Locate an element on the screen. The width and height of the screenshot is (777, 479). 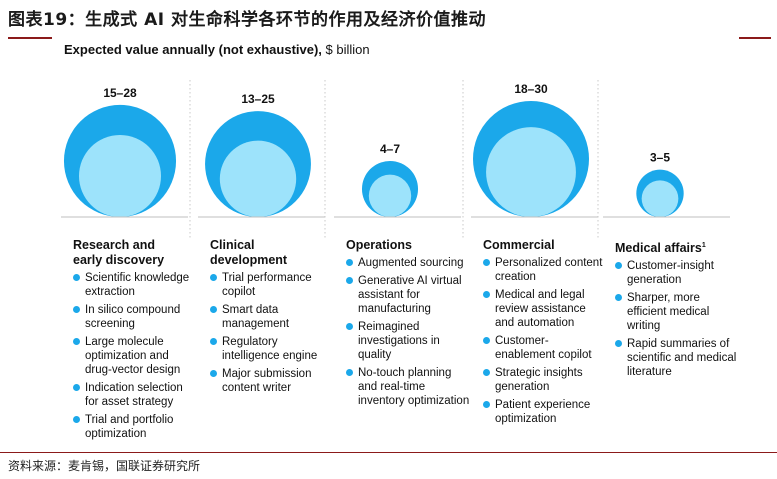
use-case-item: Customer-insight generation is located at coordinates (677, 273).